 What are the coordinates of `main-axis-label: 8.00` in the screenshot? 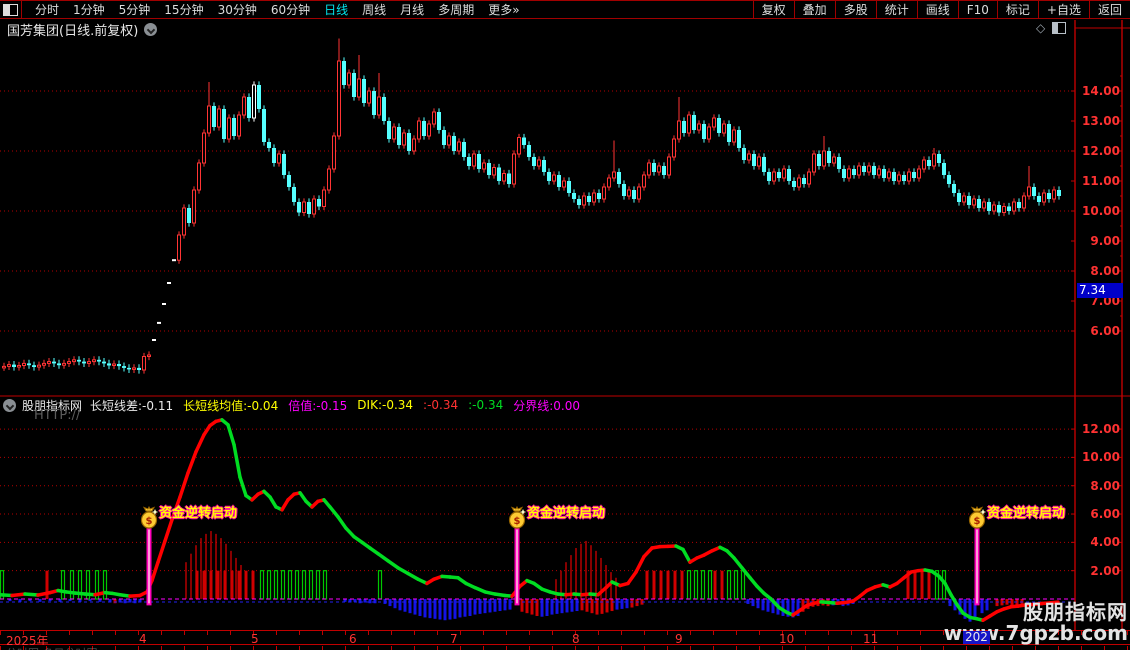 It's located at (1105, 271).